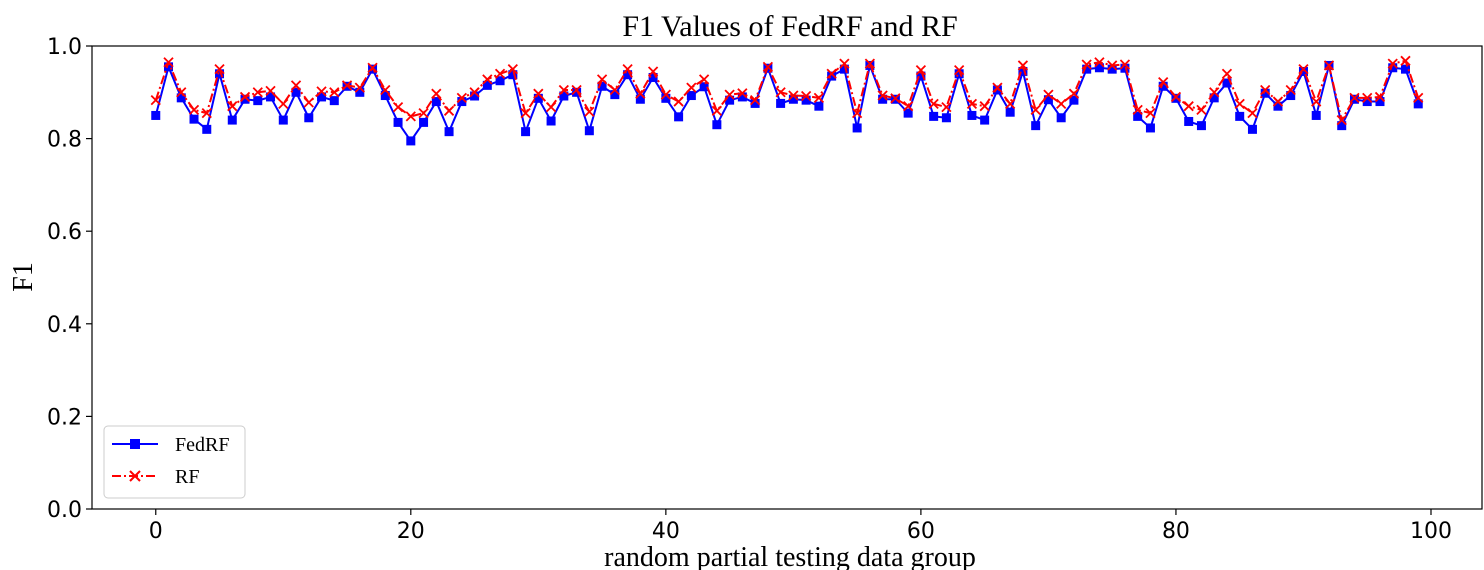 This screenshot has height=570, width=1484. I want to click on legend-fedrf-label: FedRF, so click(202, 445).